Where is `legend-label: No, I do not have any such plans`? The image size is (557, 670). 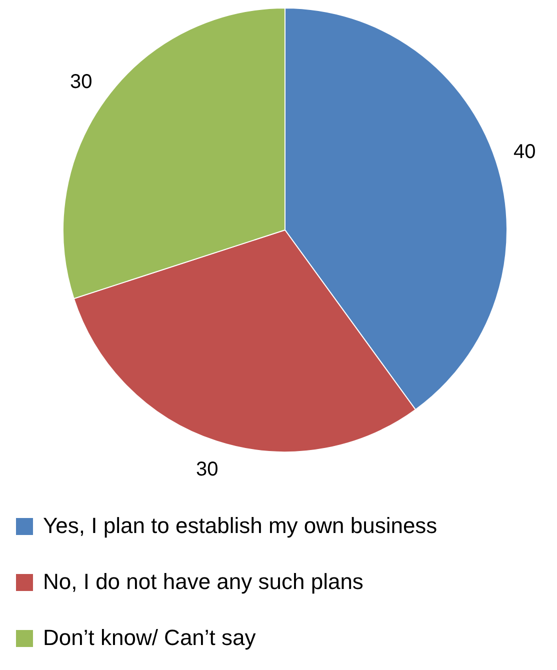
legend-label: No, I do not have any such plans is located at coordinates (203, 582).